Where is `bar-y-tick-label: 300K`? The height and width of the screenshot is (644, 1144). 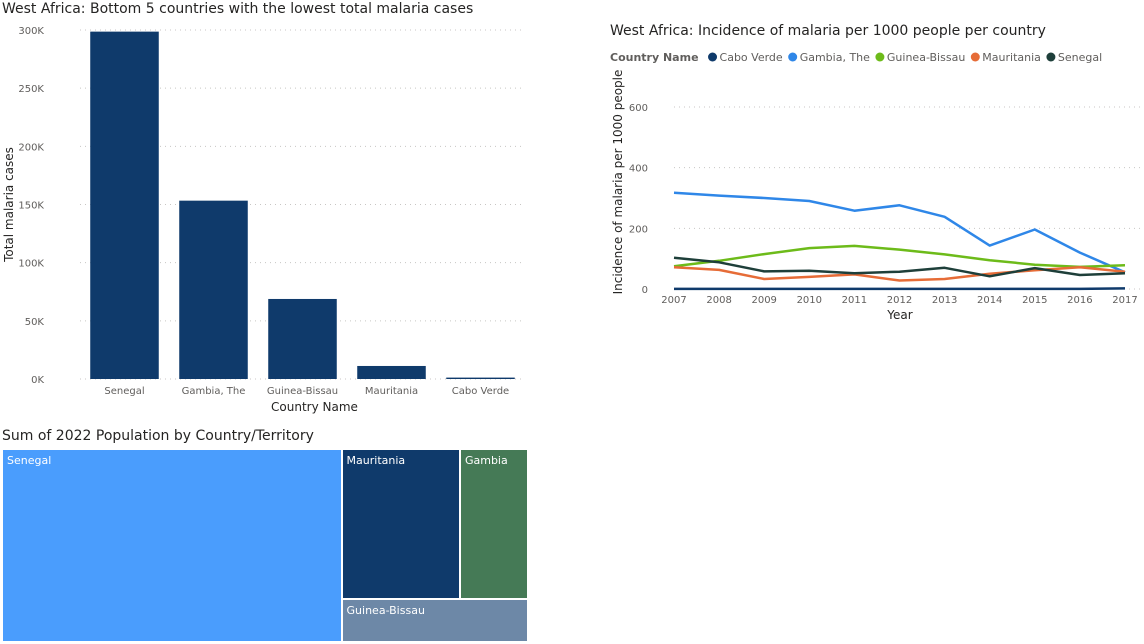 bar-y-tick-label: 300K is located at coordinates (31, 31).